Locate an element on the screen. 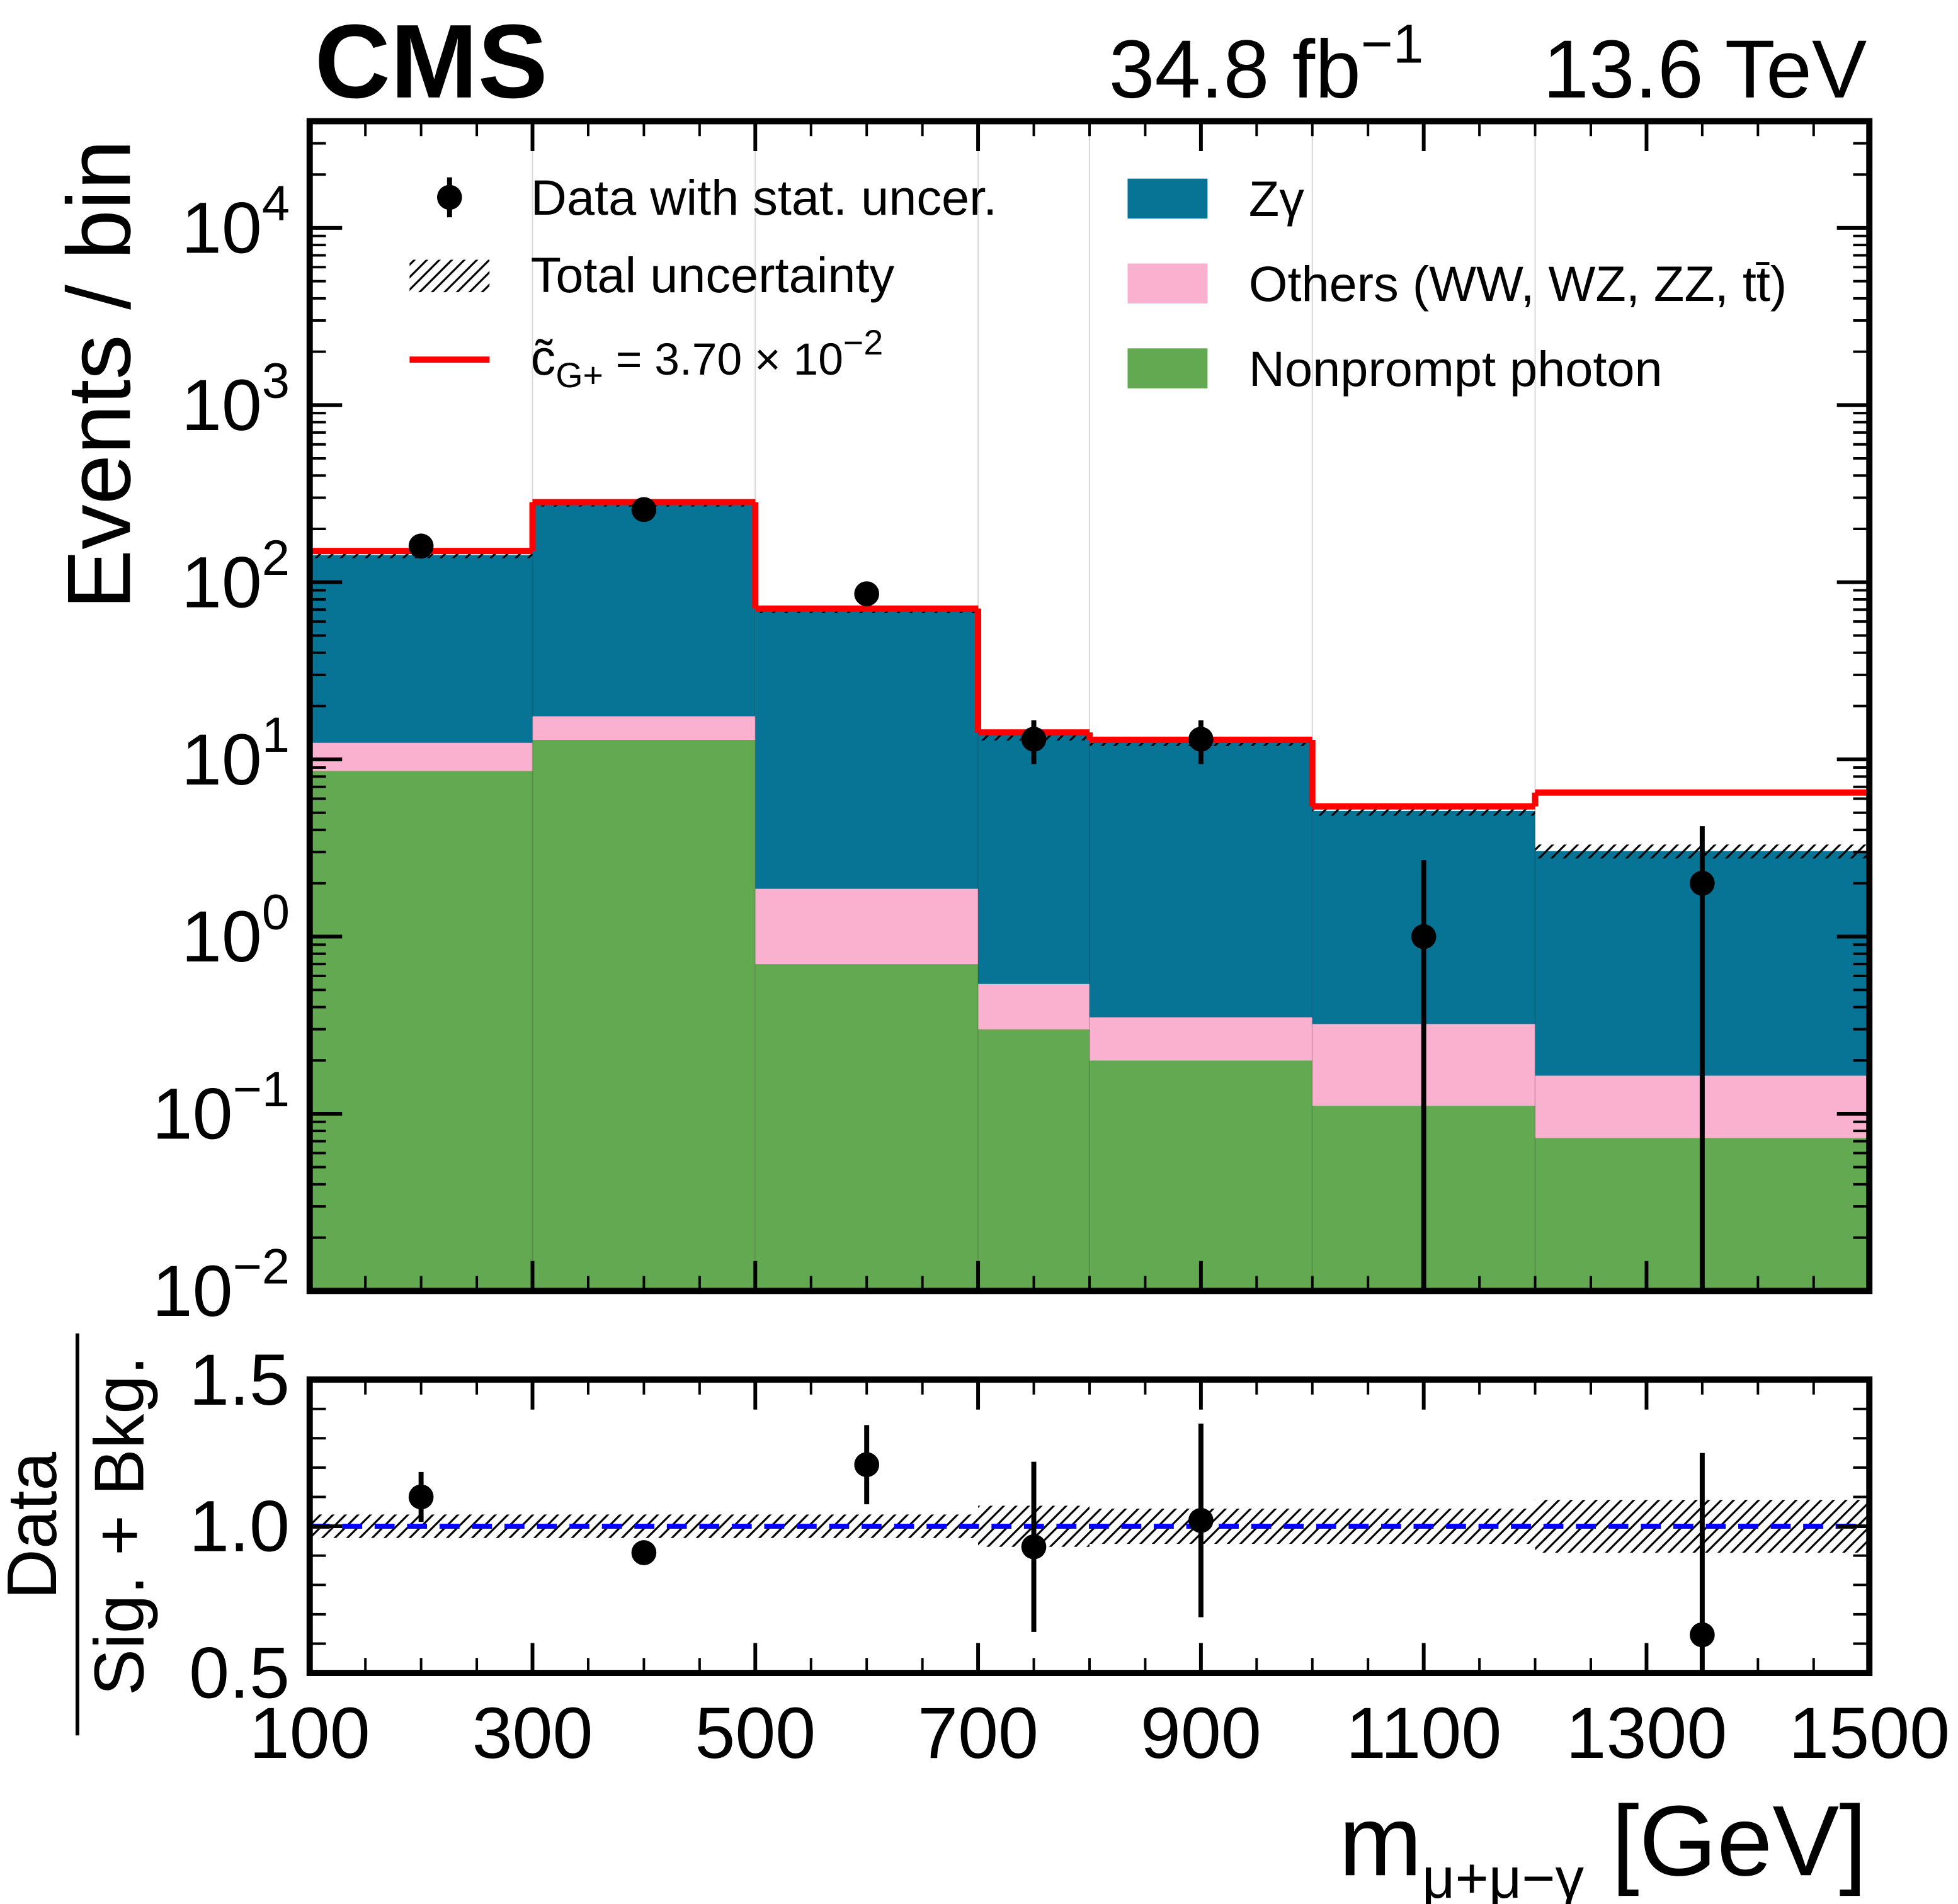 The image size is (1958, 1904). x-tick-label: 100 is located at coordinates (309, 1733).